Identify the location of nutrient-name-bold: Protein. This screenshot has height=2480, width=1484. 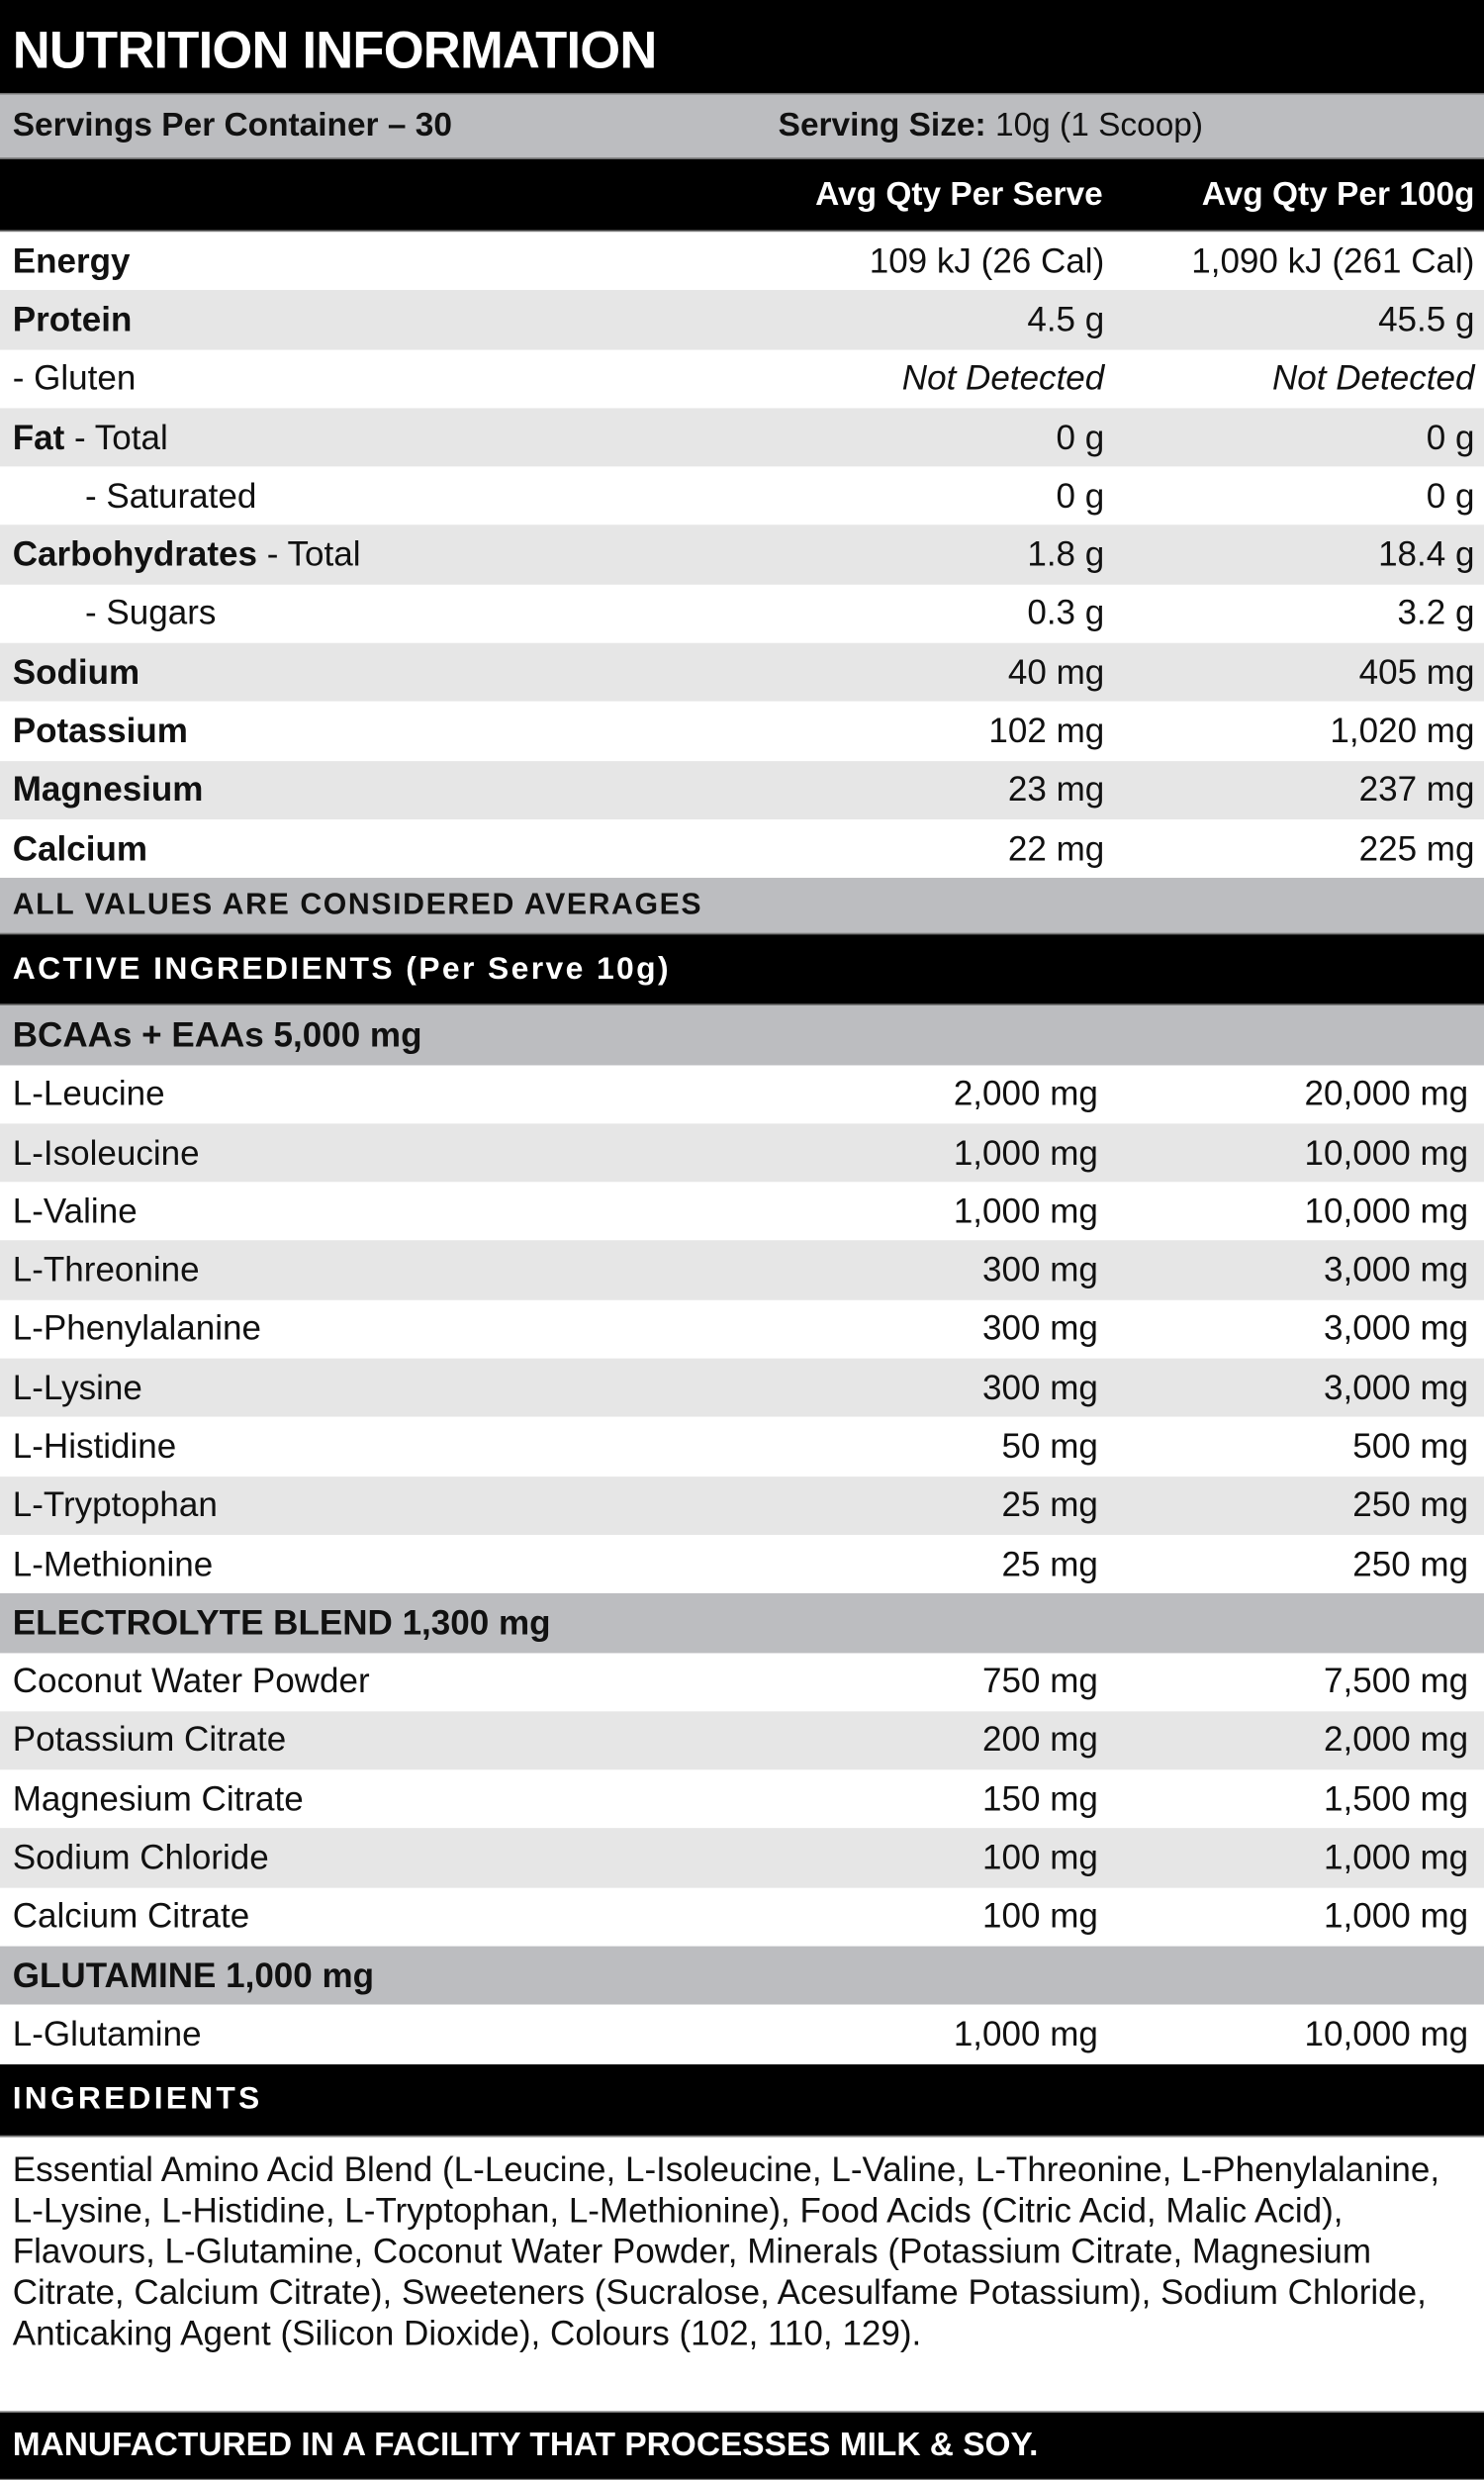
(72, 319).